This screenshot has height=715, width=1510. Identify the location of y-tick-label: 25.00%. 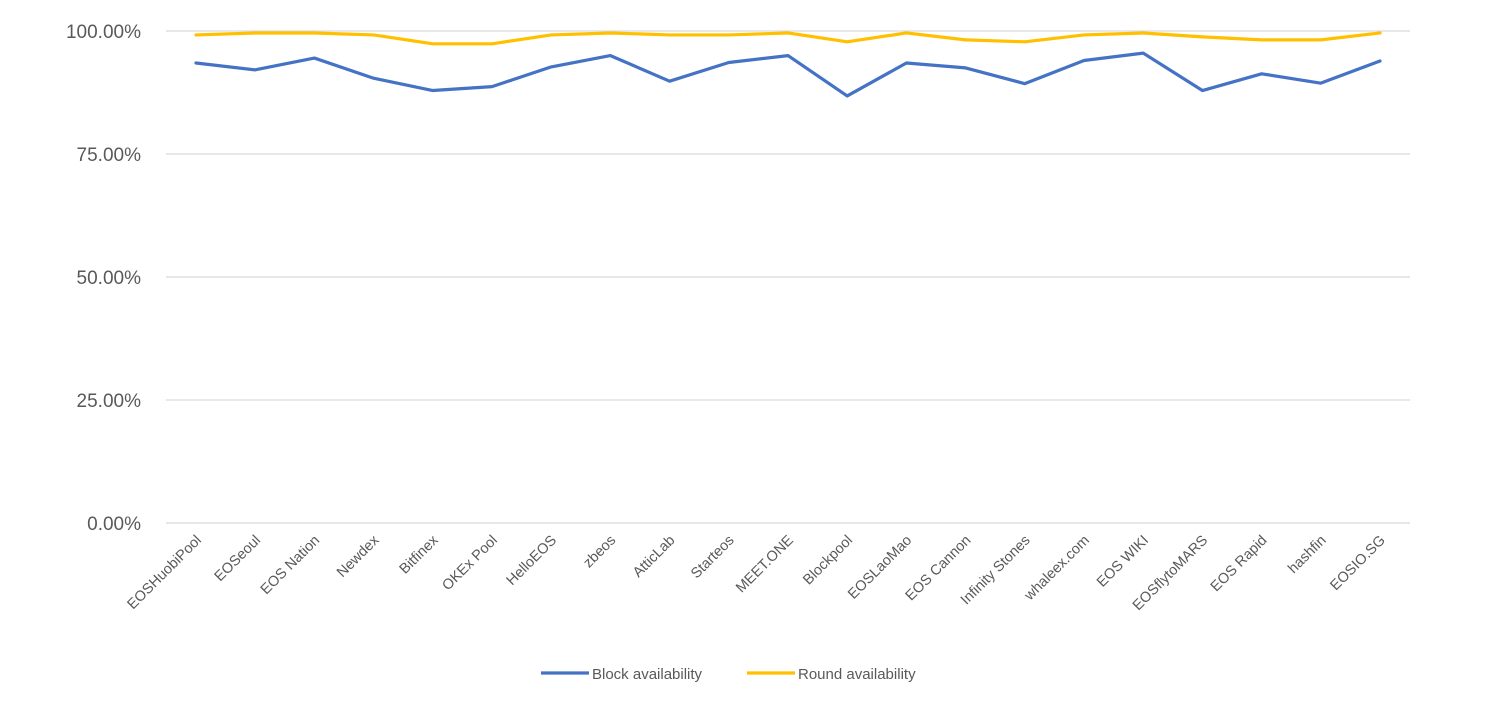
(109, 401).